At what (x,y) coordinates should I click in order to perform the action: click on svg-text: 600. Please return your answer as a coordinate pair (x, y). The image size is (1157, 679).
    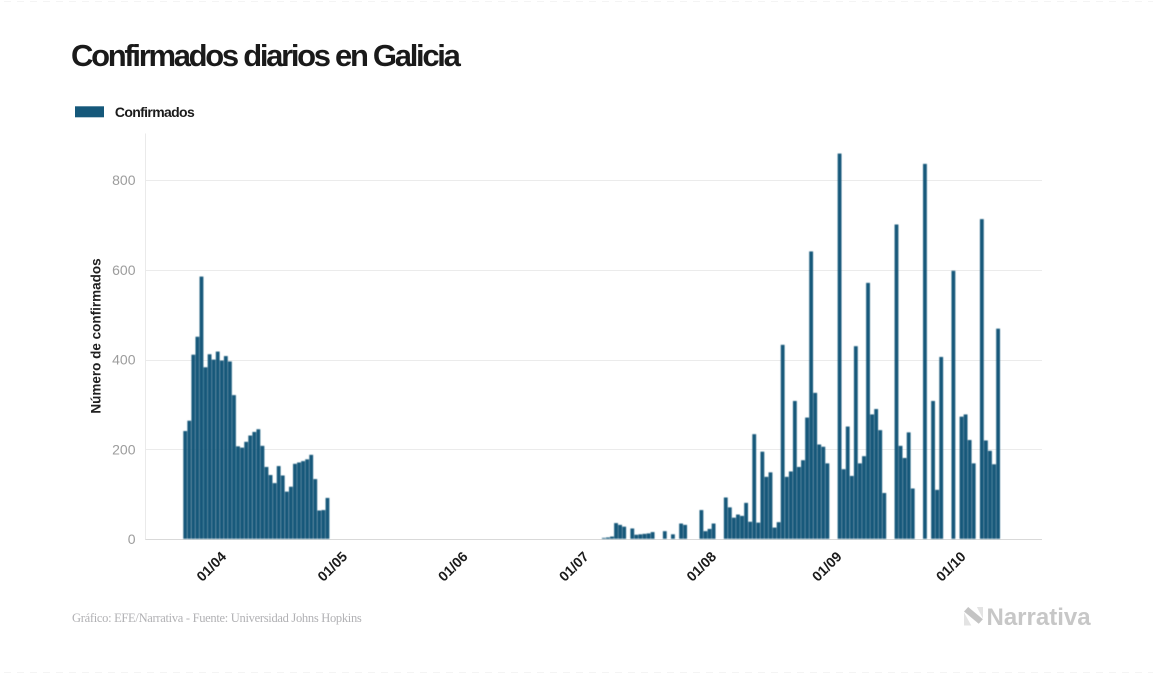
    Looking at the image, I should click on (124, 270).